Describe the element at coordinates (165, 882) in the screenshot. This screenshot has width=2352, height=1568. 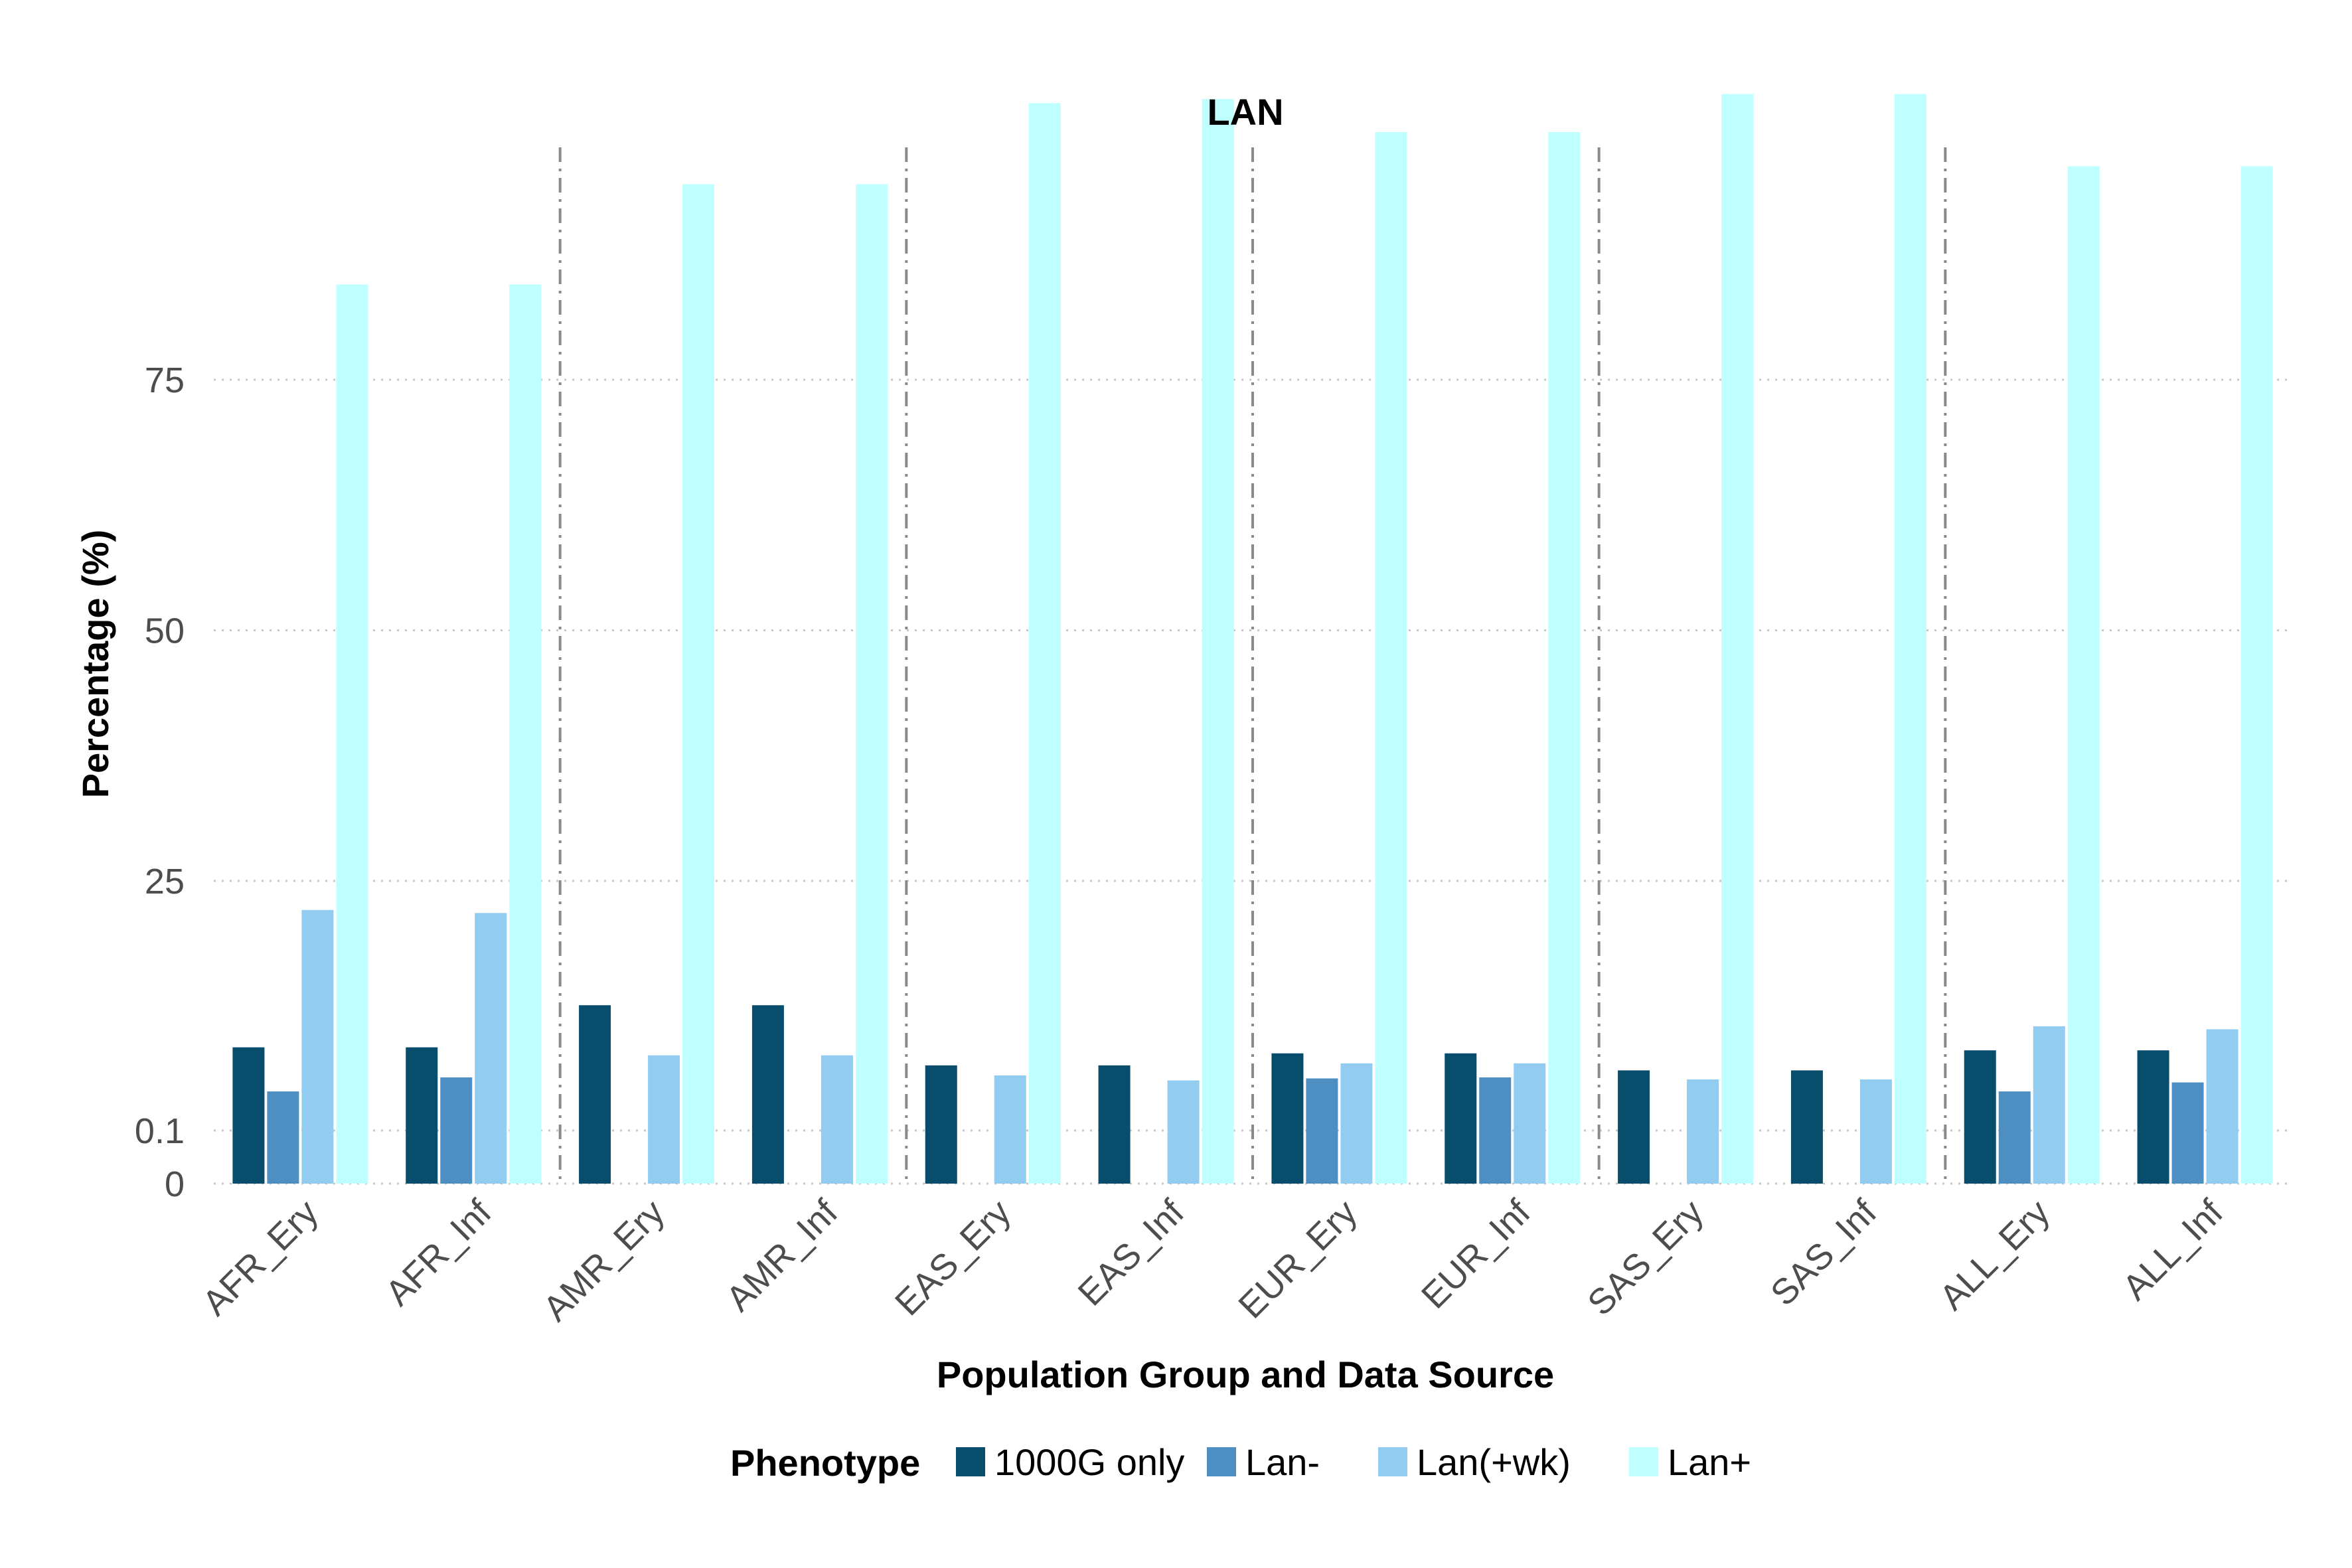
I see `y-tick-label: 25` at that location.